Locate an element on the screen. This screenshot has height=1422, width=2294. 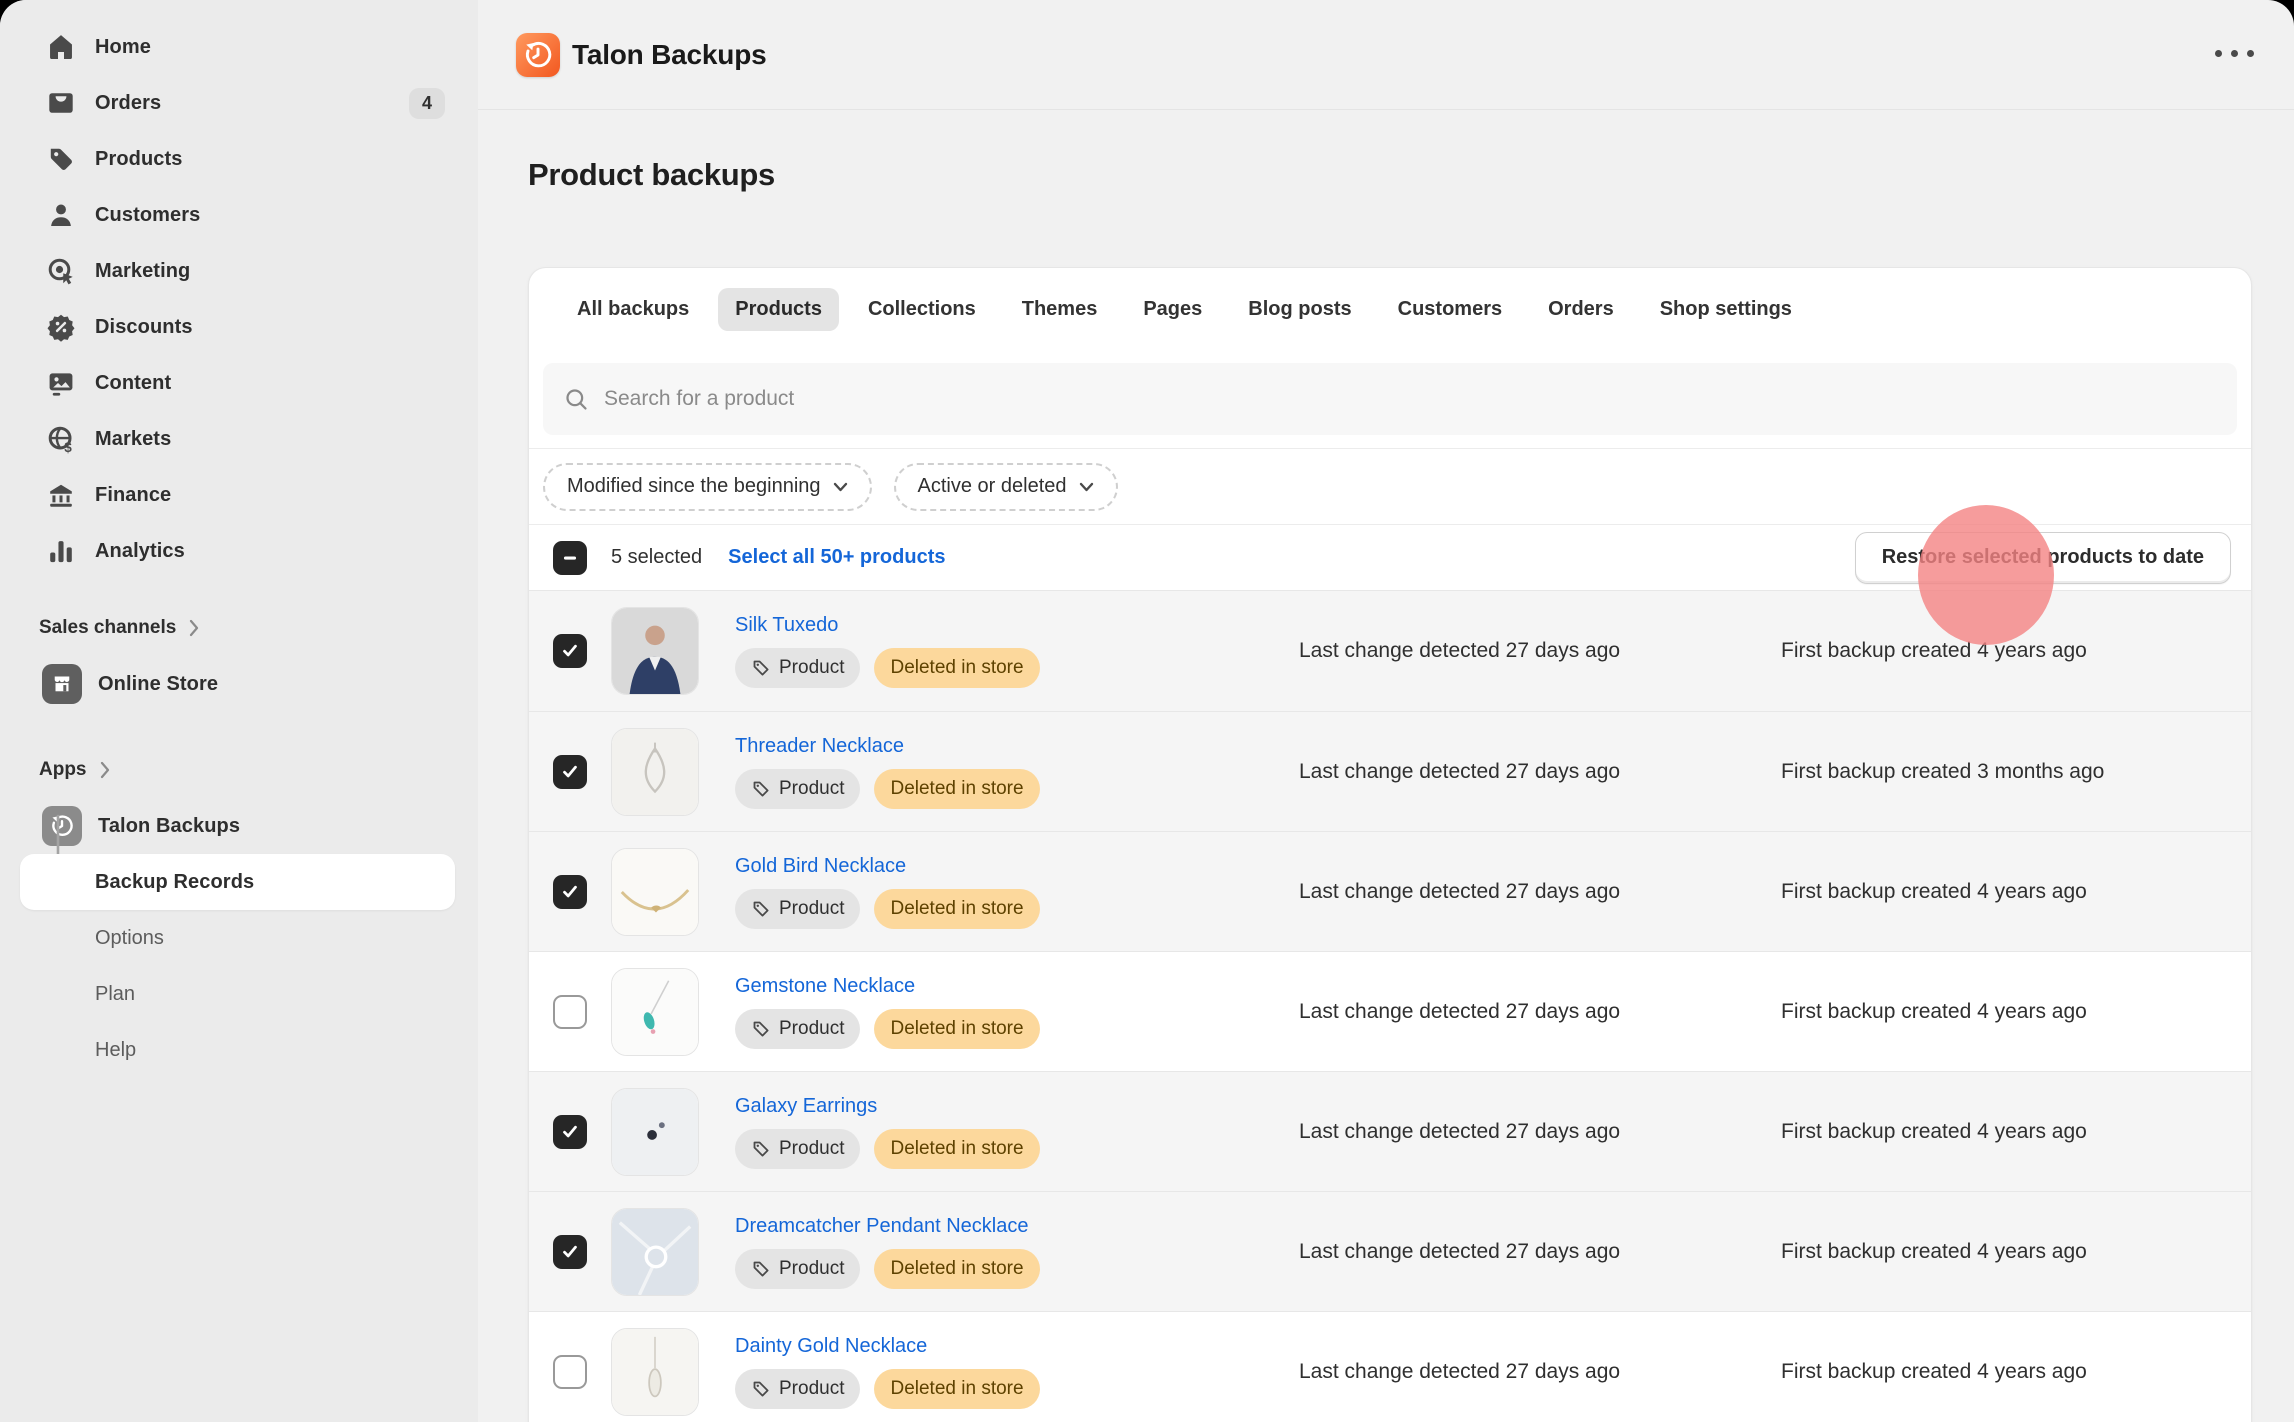
search-input: Search for a product is located at coordinates (1390, 399).